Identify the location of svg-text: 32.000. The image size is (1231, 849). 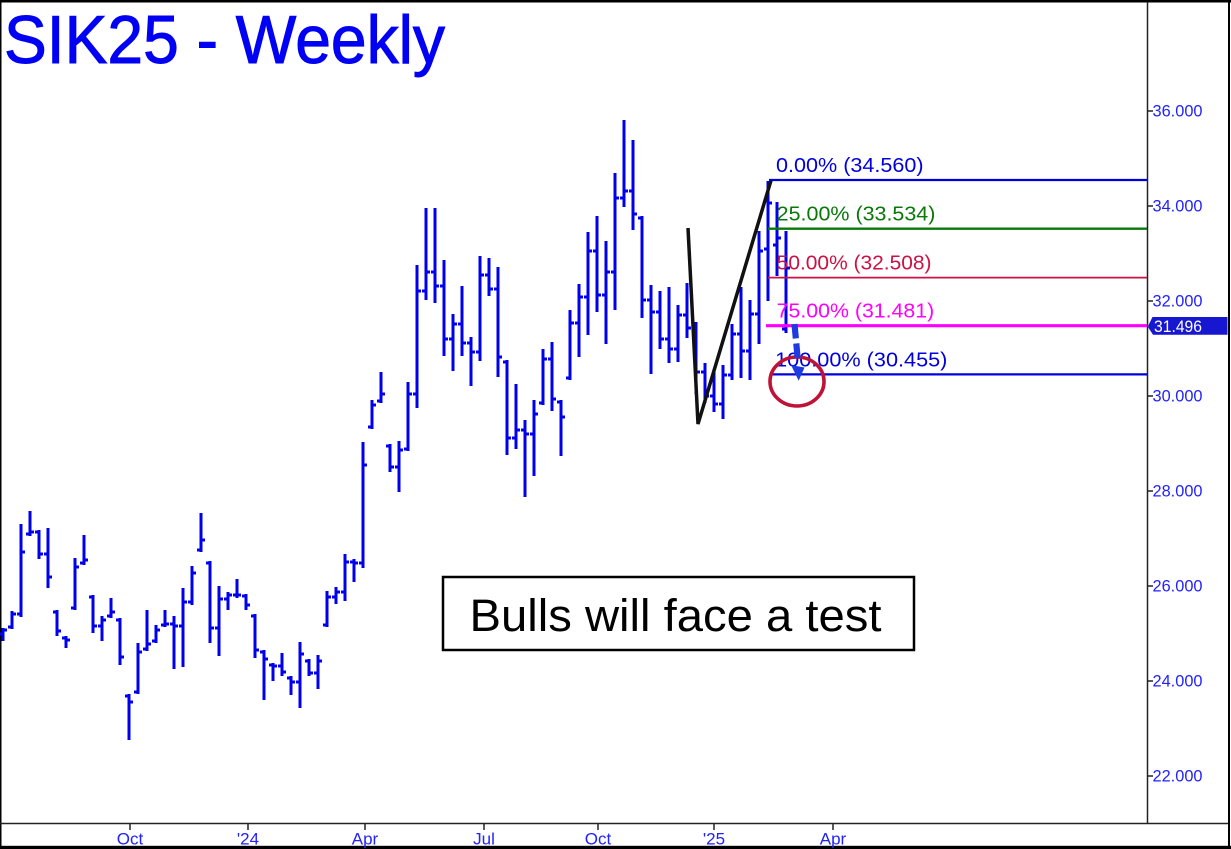
(1178, 302).